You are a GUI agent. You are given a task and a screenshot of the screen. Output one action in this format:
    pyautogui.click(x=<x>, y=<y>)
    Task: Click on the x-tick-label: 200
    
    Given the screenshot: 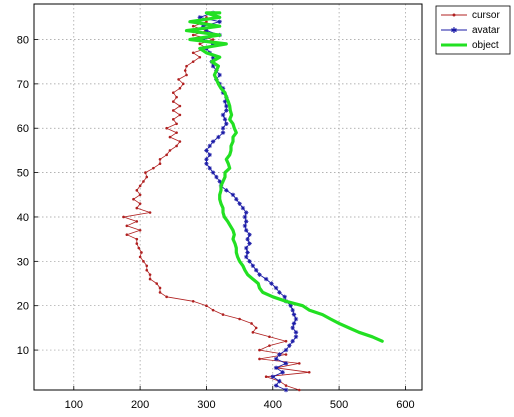 What is the action you would take?
    pyautogui.click(x=140, y=405)
    